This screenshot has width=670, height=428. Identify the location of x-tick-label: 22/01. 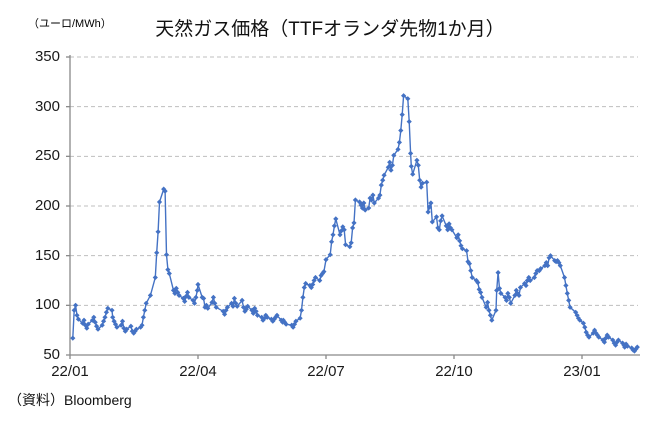
(70, 371).